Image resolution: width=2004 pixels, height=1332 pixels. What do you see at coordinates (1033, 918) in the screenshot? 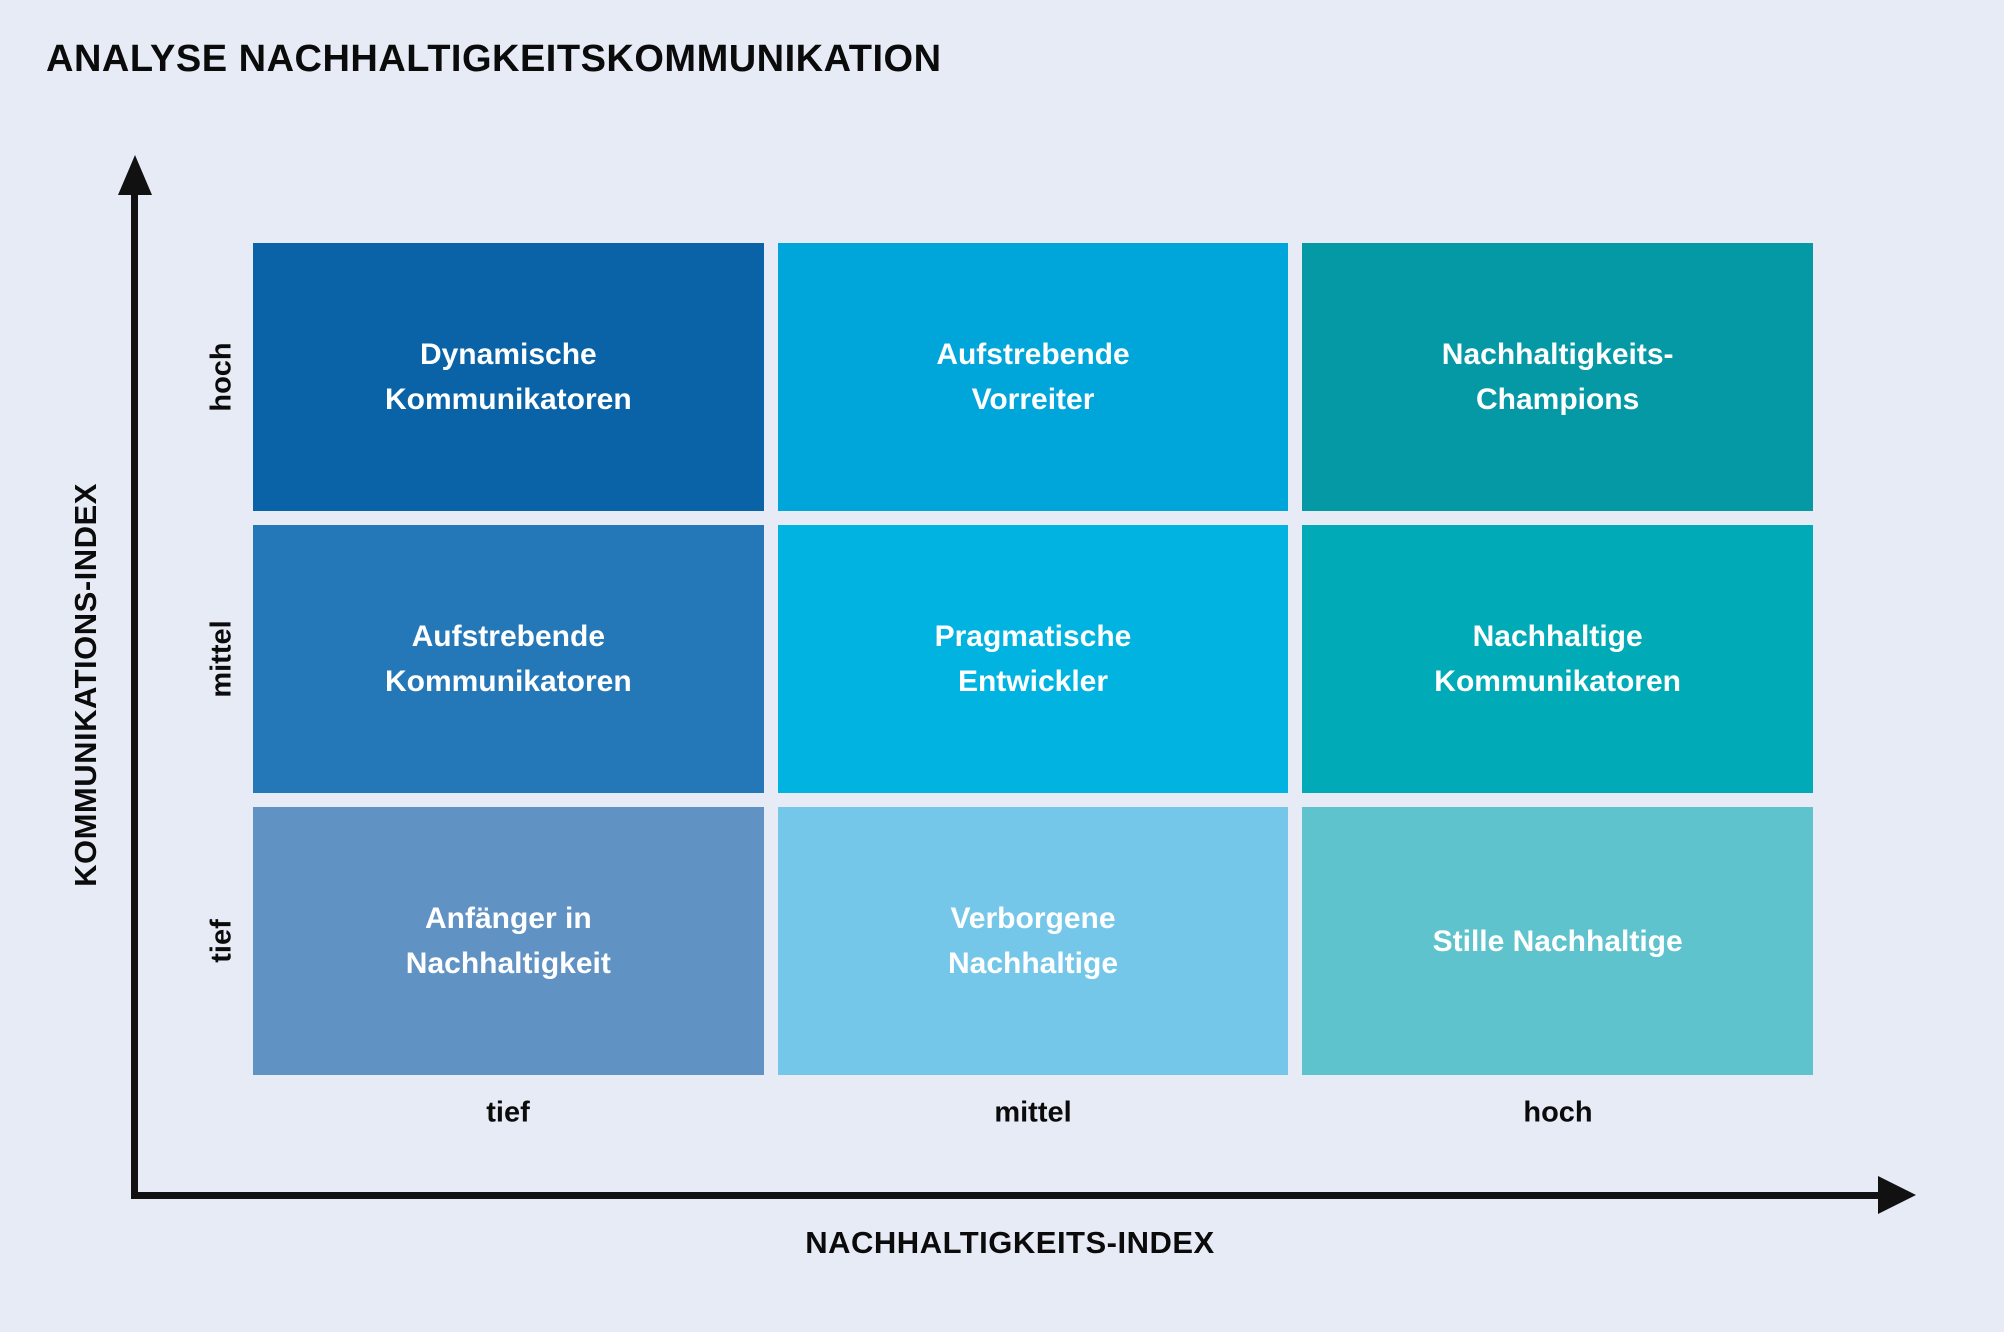
I see `cell-label: Verborgene` at bounding box center [1033, 918].